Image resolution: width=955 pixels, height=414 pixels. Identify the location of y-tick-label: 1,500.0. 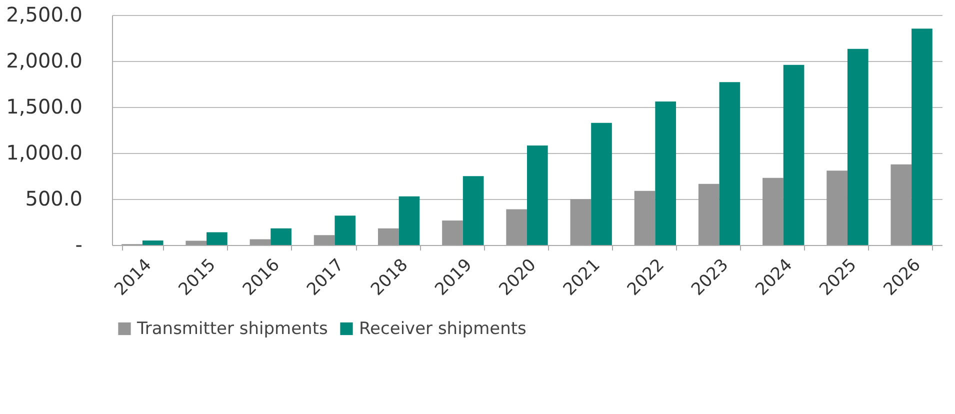
(44, 106).